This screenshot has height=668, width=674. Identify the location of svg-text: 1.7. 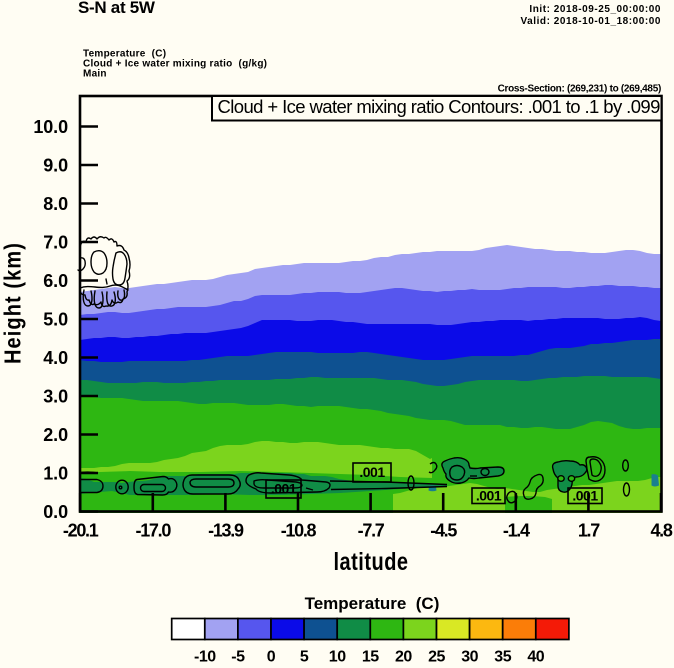
(589, 531).